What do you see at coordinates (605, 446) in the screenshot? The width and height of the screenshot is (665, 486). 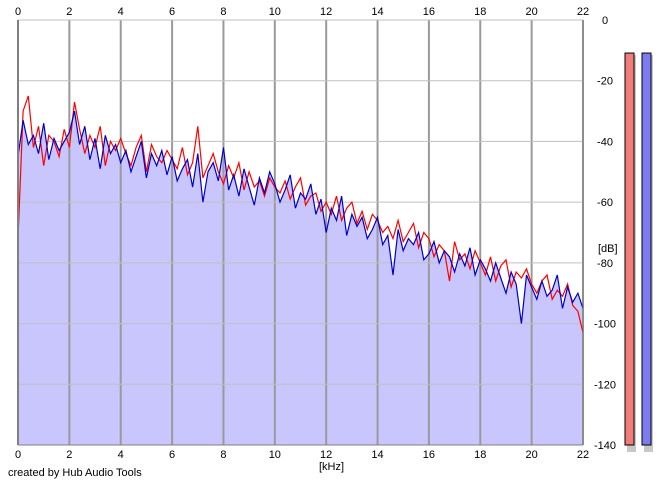 I see `y-tick-label: -140` at bounding box center [605, 446].